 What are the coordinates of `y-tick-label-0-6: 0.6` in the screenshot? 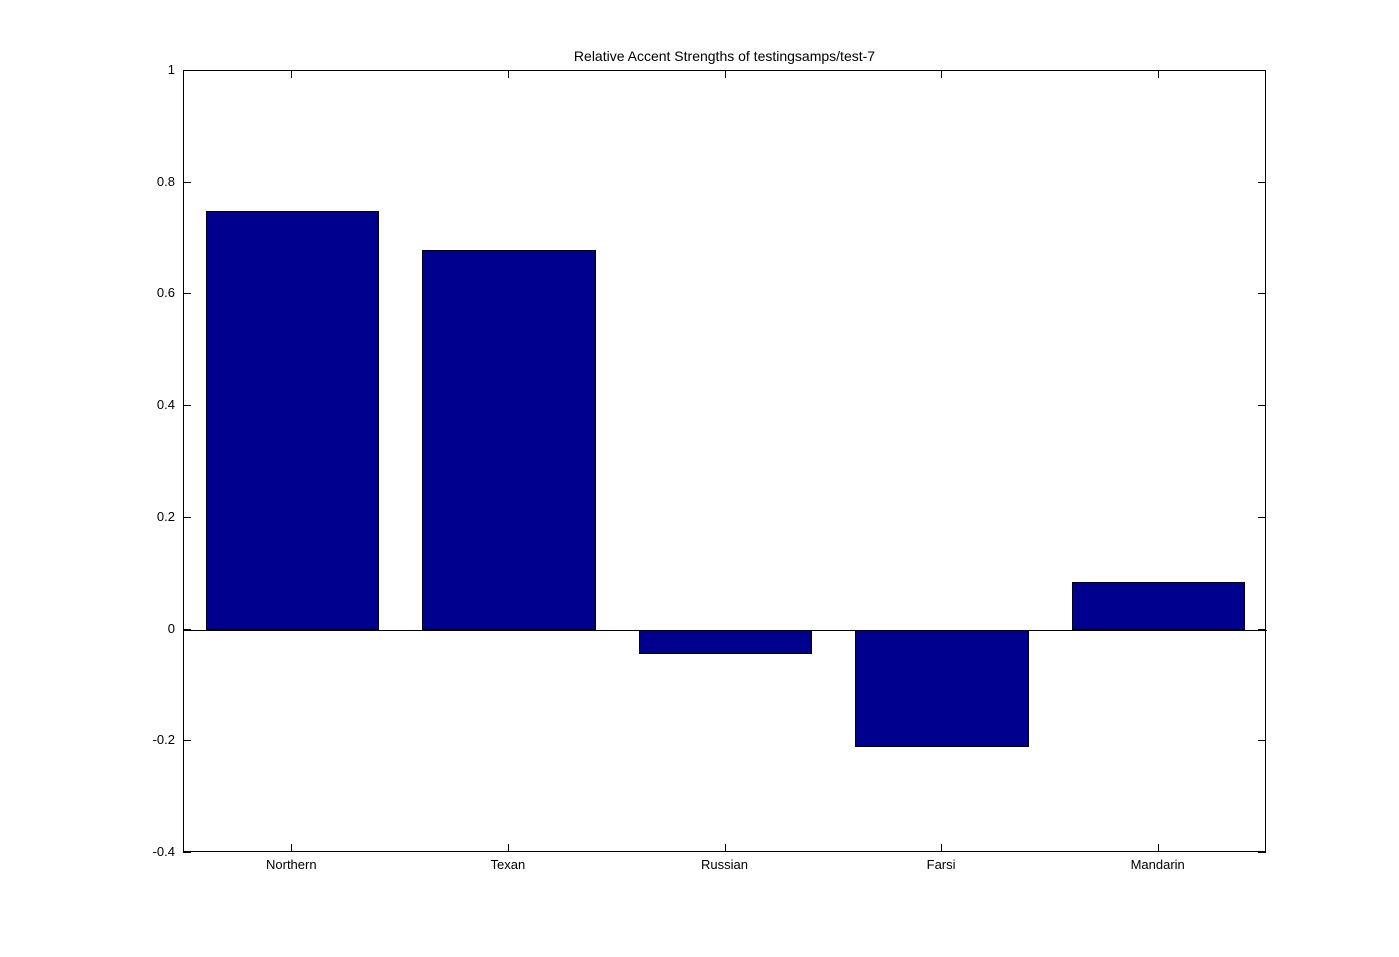 It's located at (165, 293).